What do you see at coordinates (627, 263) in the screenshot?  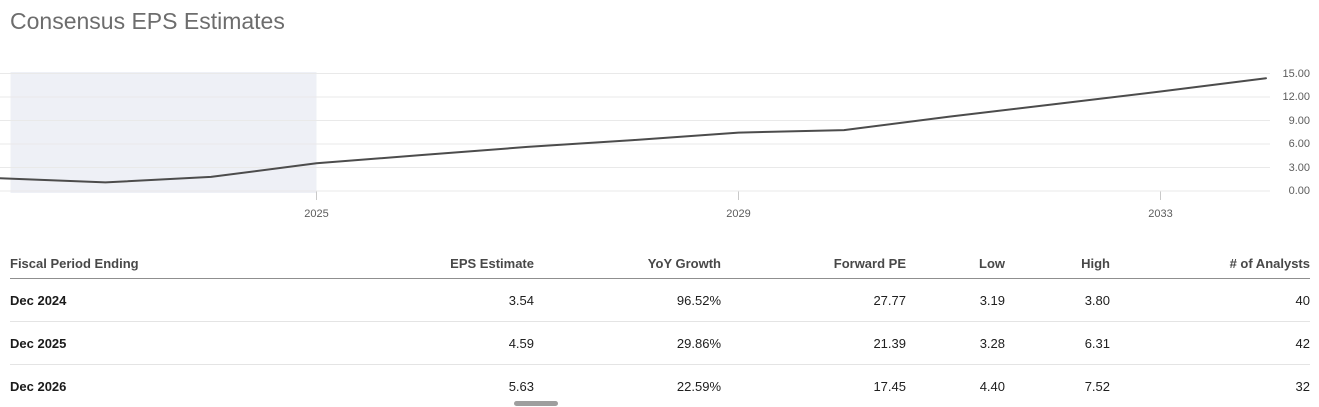 I see `header-yoy-growth: YoY Growth` at bounding box center [627, 263].